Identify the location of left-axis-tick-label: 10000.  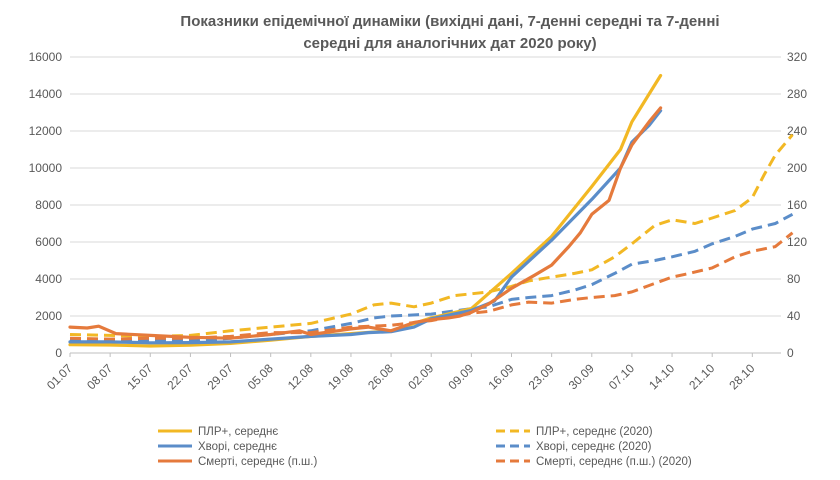
(46, 168).